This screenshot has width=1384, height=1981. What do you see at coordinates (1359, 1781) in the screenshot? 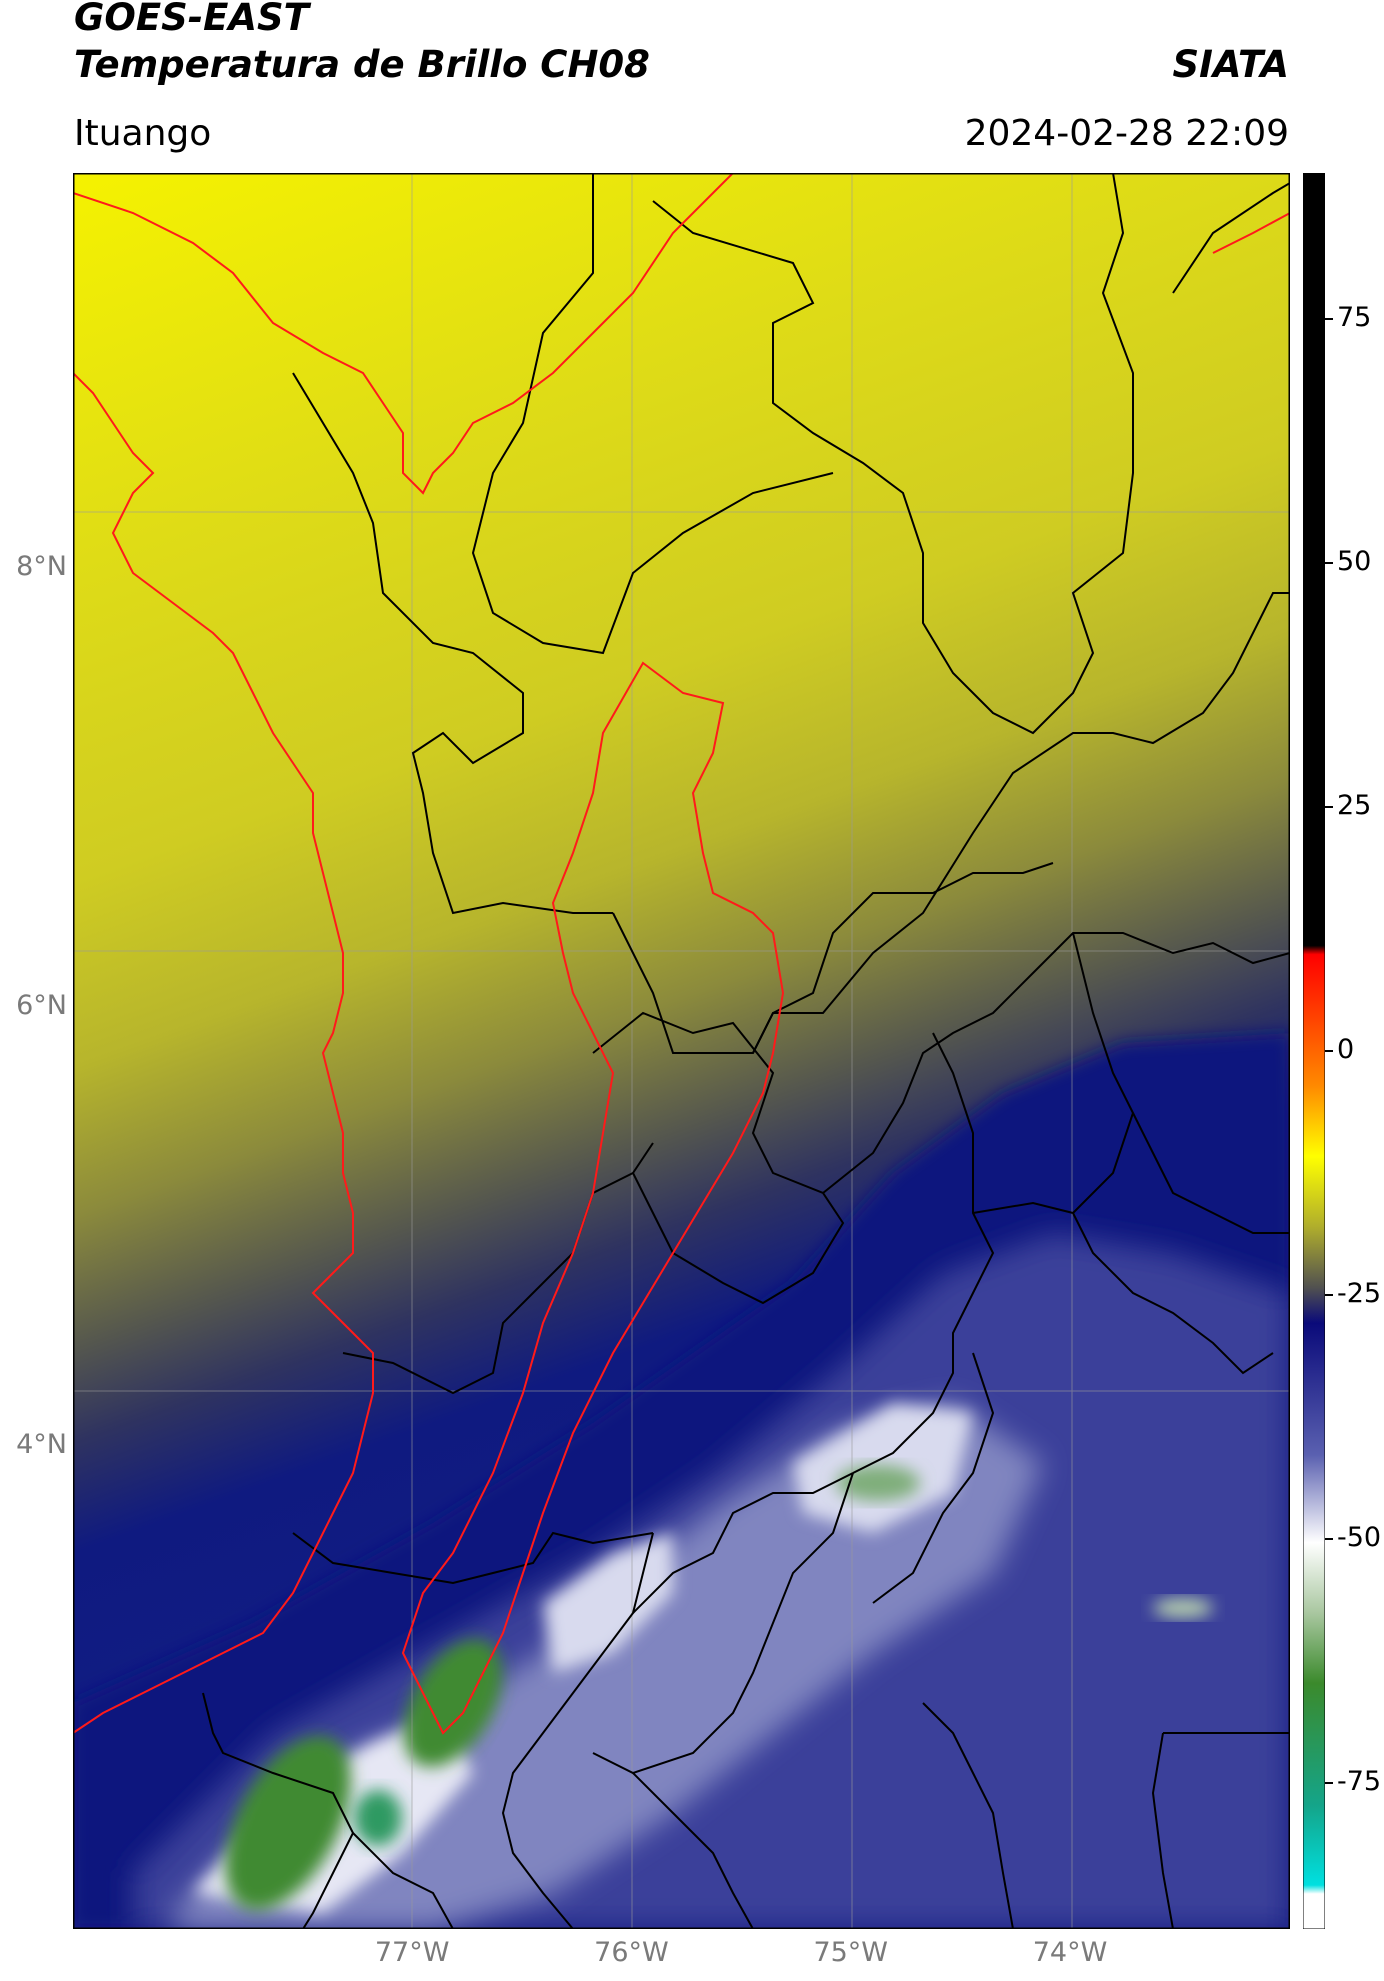
I see `colorbar-tick-label: -75` at bounding box center [1359, 1781].